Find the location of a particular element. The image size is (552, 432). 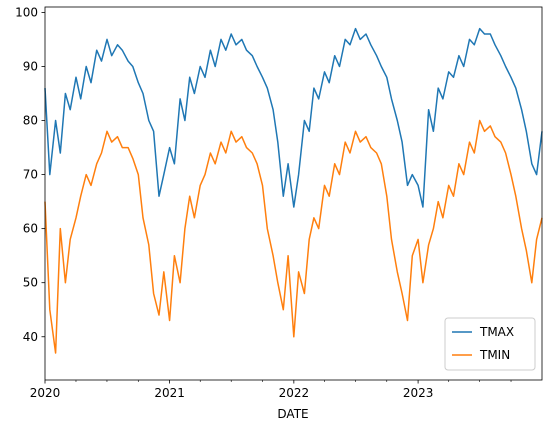

y-tick-label: 80 is located at coordinates (30, 121).